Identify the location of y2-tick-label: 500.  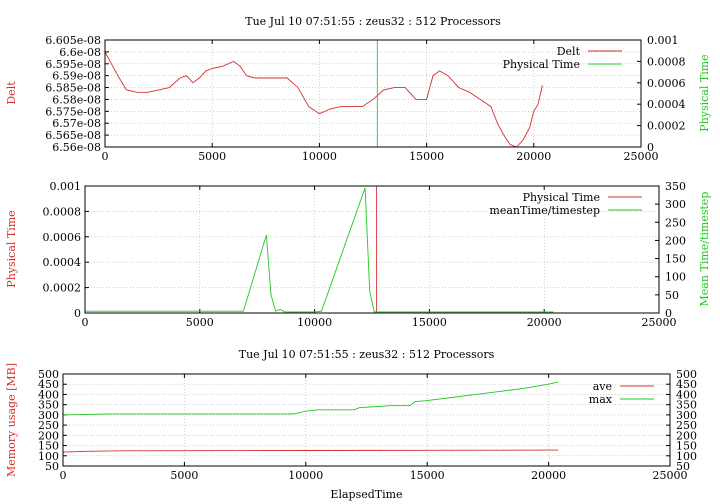
(686, 374).